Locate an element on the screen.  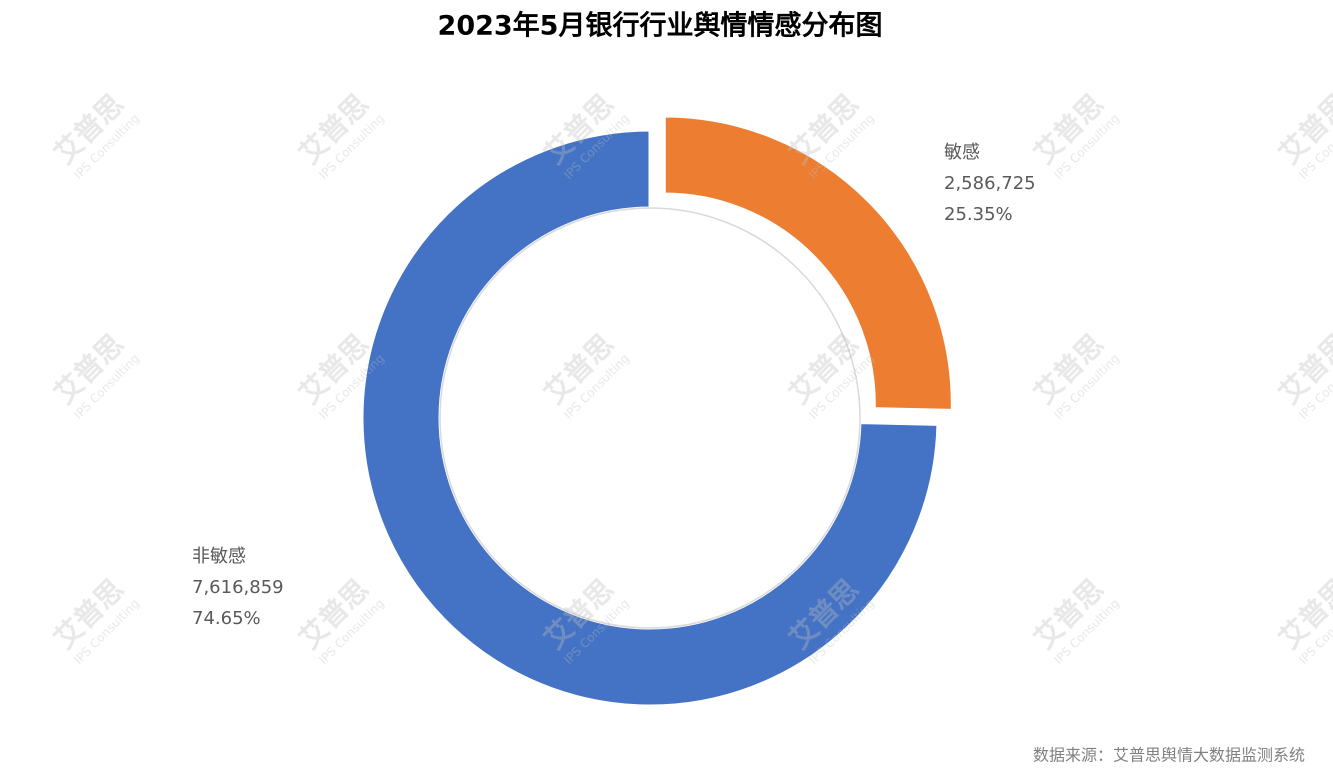
source-note: 数据来源：艾普思舆情大数据监测系统 is located at coordinates (1169, 755).